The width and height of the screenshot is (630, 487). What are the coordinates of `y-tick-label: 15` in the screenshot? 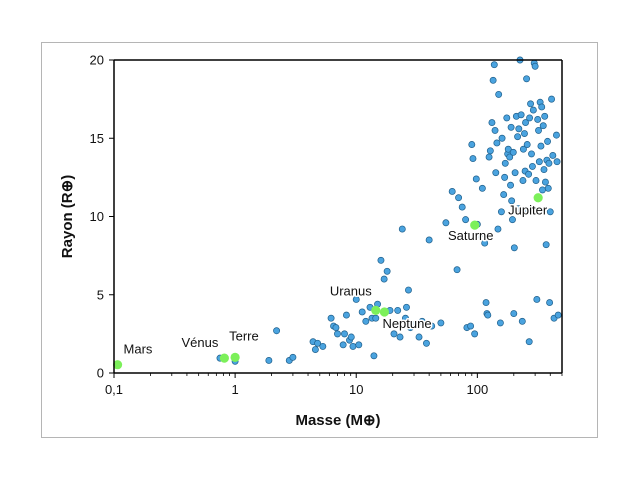 It's located at (97, 138).